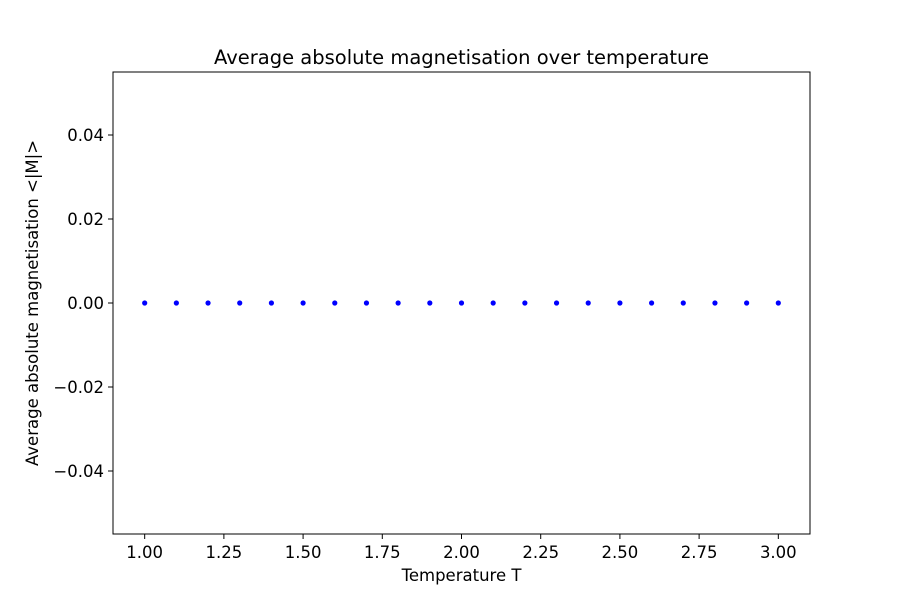 Image resolution: width=900 pixels, height=600 pixels. I want to click on y-axis-label: Average absolute magnetisation <|M|>, so click(32, 303).